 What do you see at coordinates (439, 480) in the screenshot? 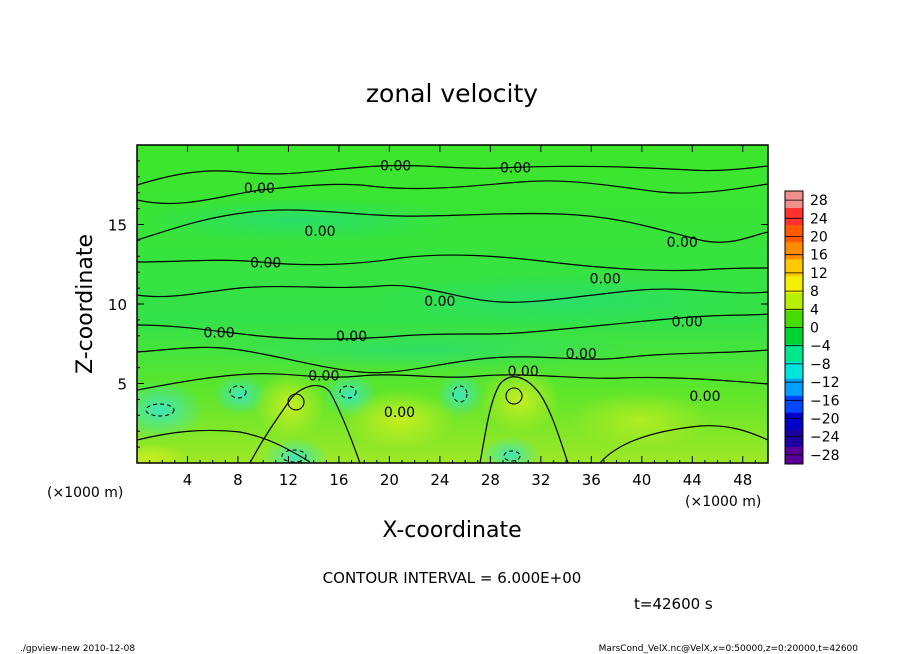
I see `x-tick-label: 24` at bounding box center [439, 480].